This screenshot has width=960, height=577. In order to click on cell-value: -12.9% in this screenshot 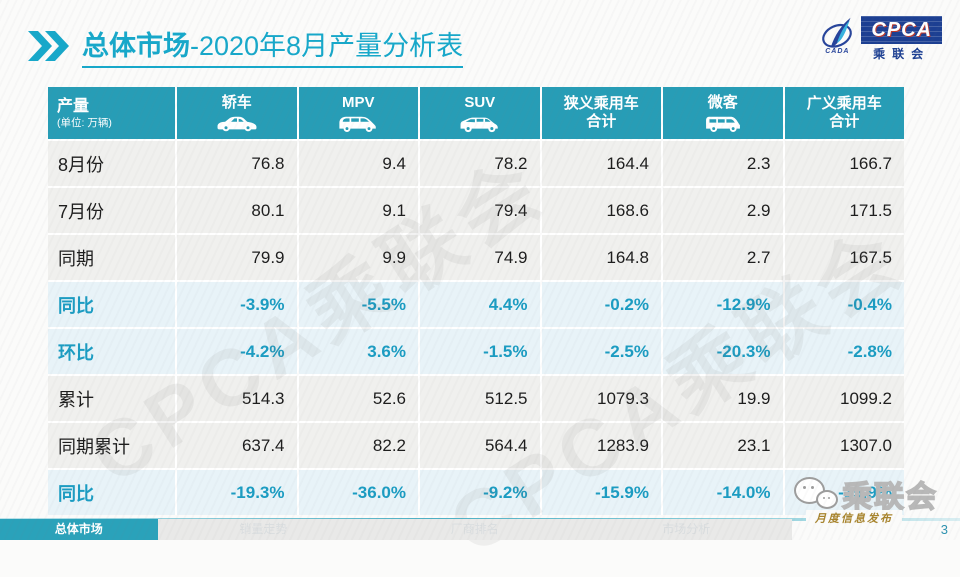, I will do `click(723, 304)`.